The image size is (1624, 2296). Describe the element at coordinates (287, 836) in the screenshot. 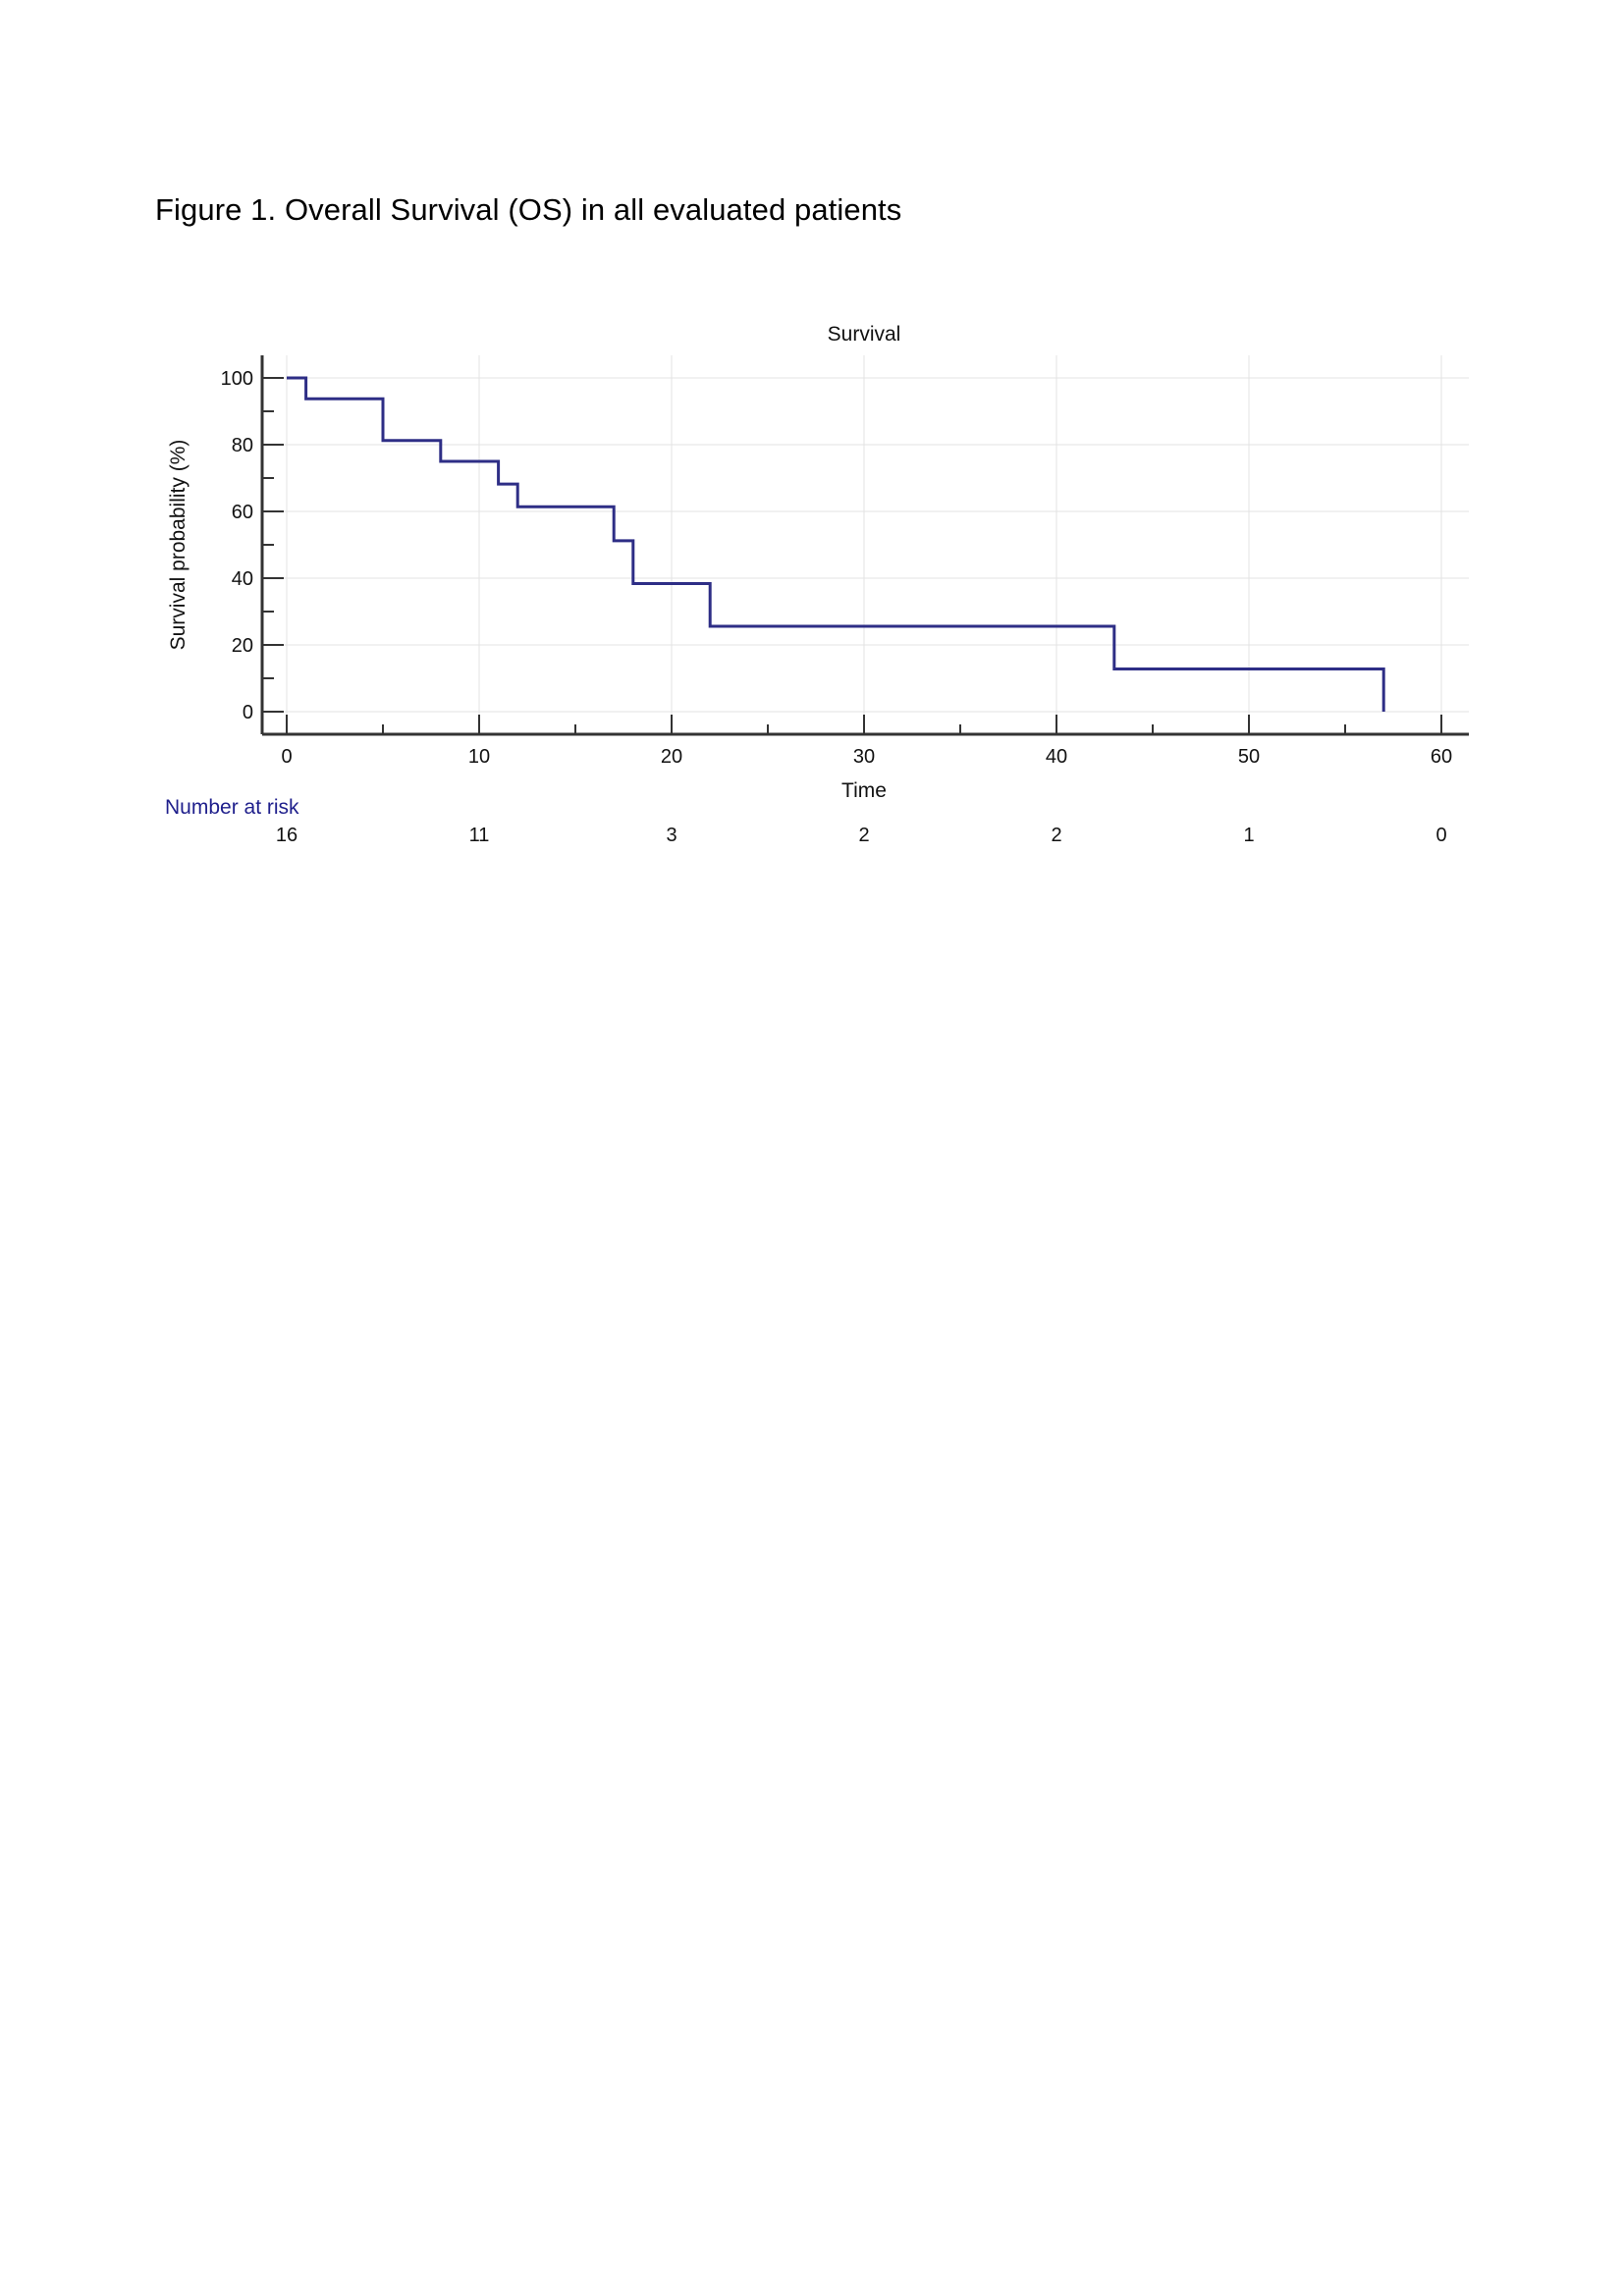

I see `risk-count-0: 16` at that location.